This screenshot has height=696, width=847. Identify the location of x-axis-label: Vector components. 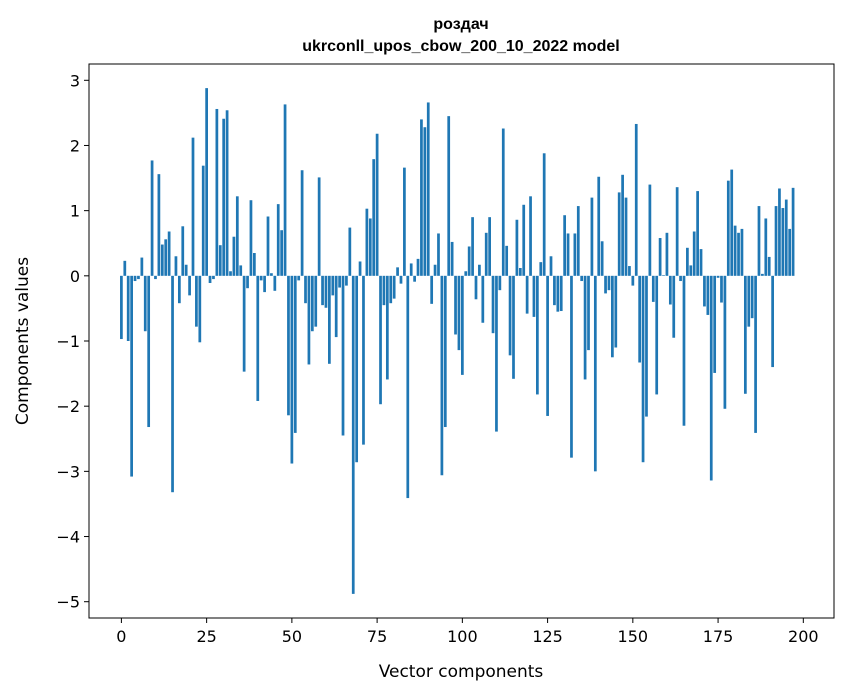
(461, 672).